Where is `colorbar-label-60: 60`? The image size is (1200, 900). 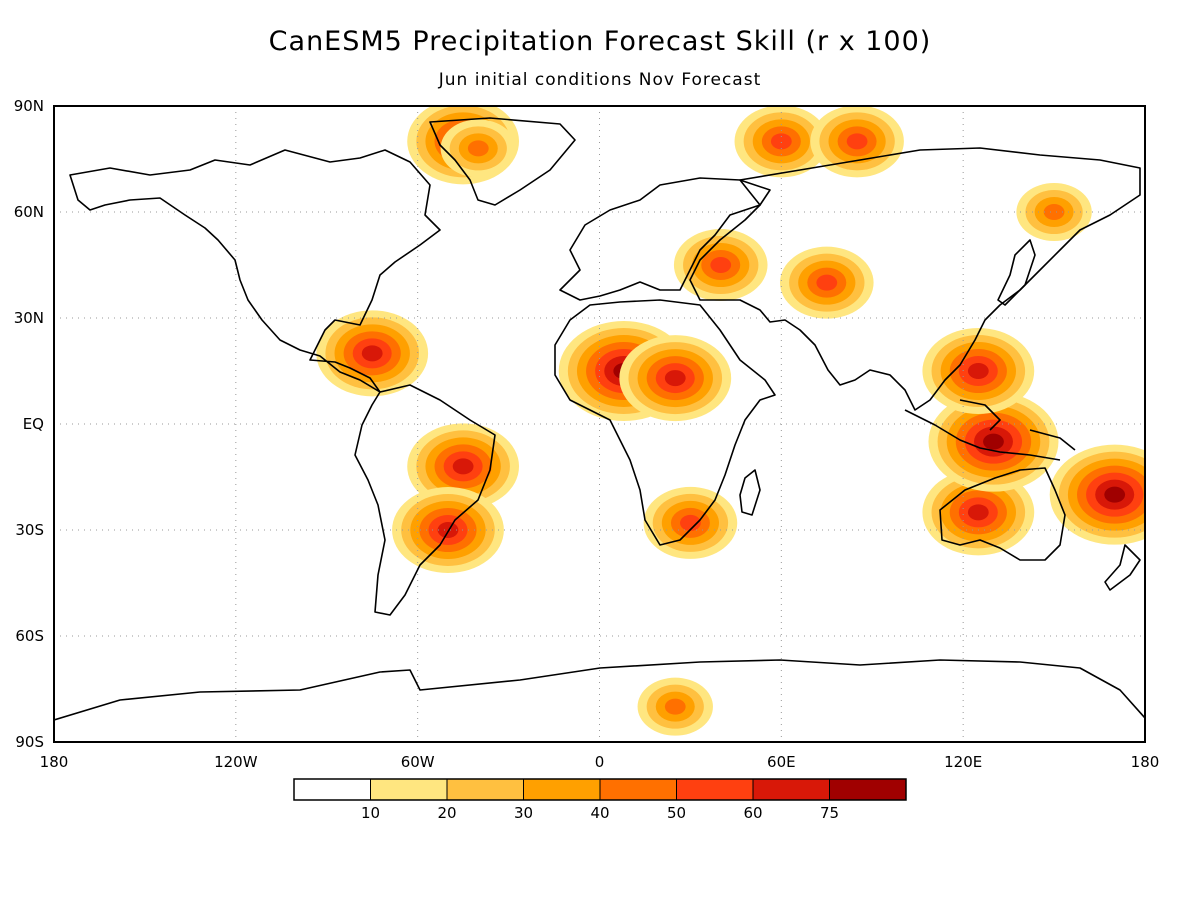
colorbar-label-60: 60 is located at coordinates (752, 813).